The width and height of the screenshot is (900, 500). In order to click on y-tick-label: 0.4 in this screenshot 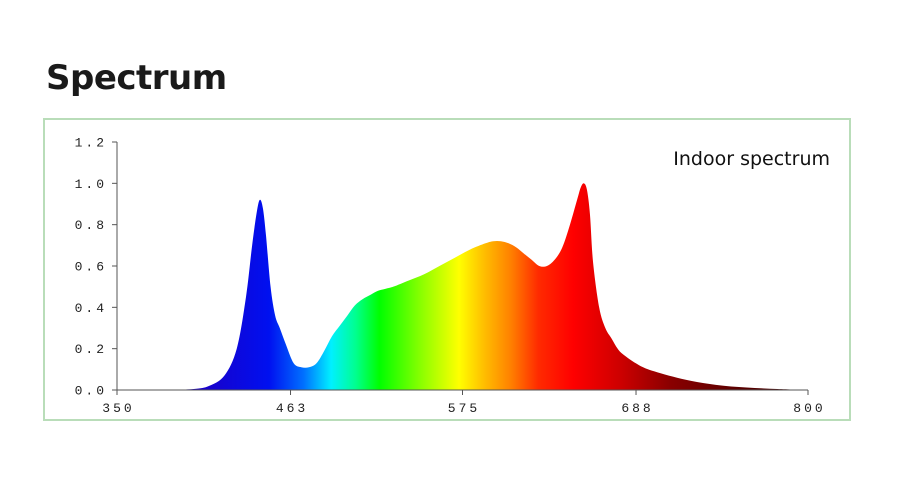, I will do `click(91, 308)`.